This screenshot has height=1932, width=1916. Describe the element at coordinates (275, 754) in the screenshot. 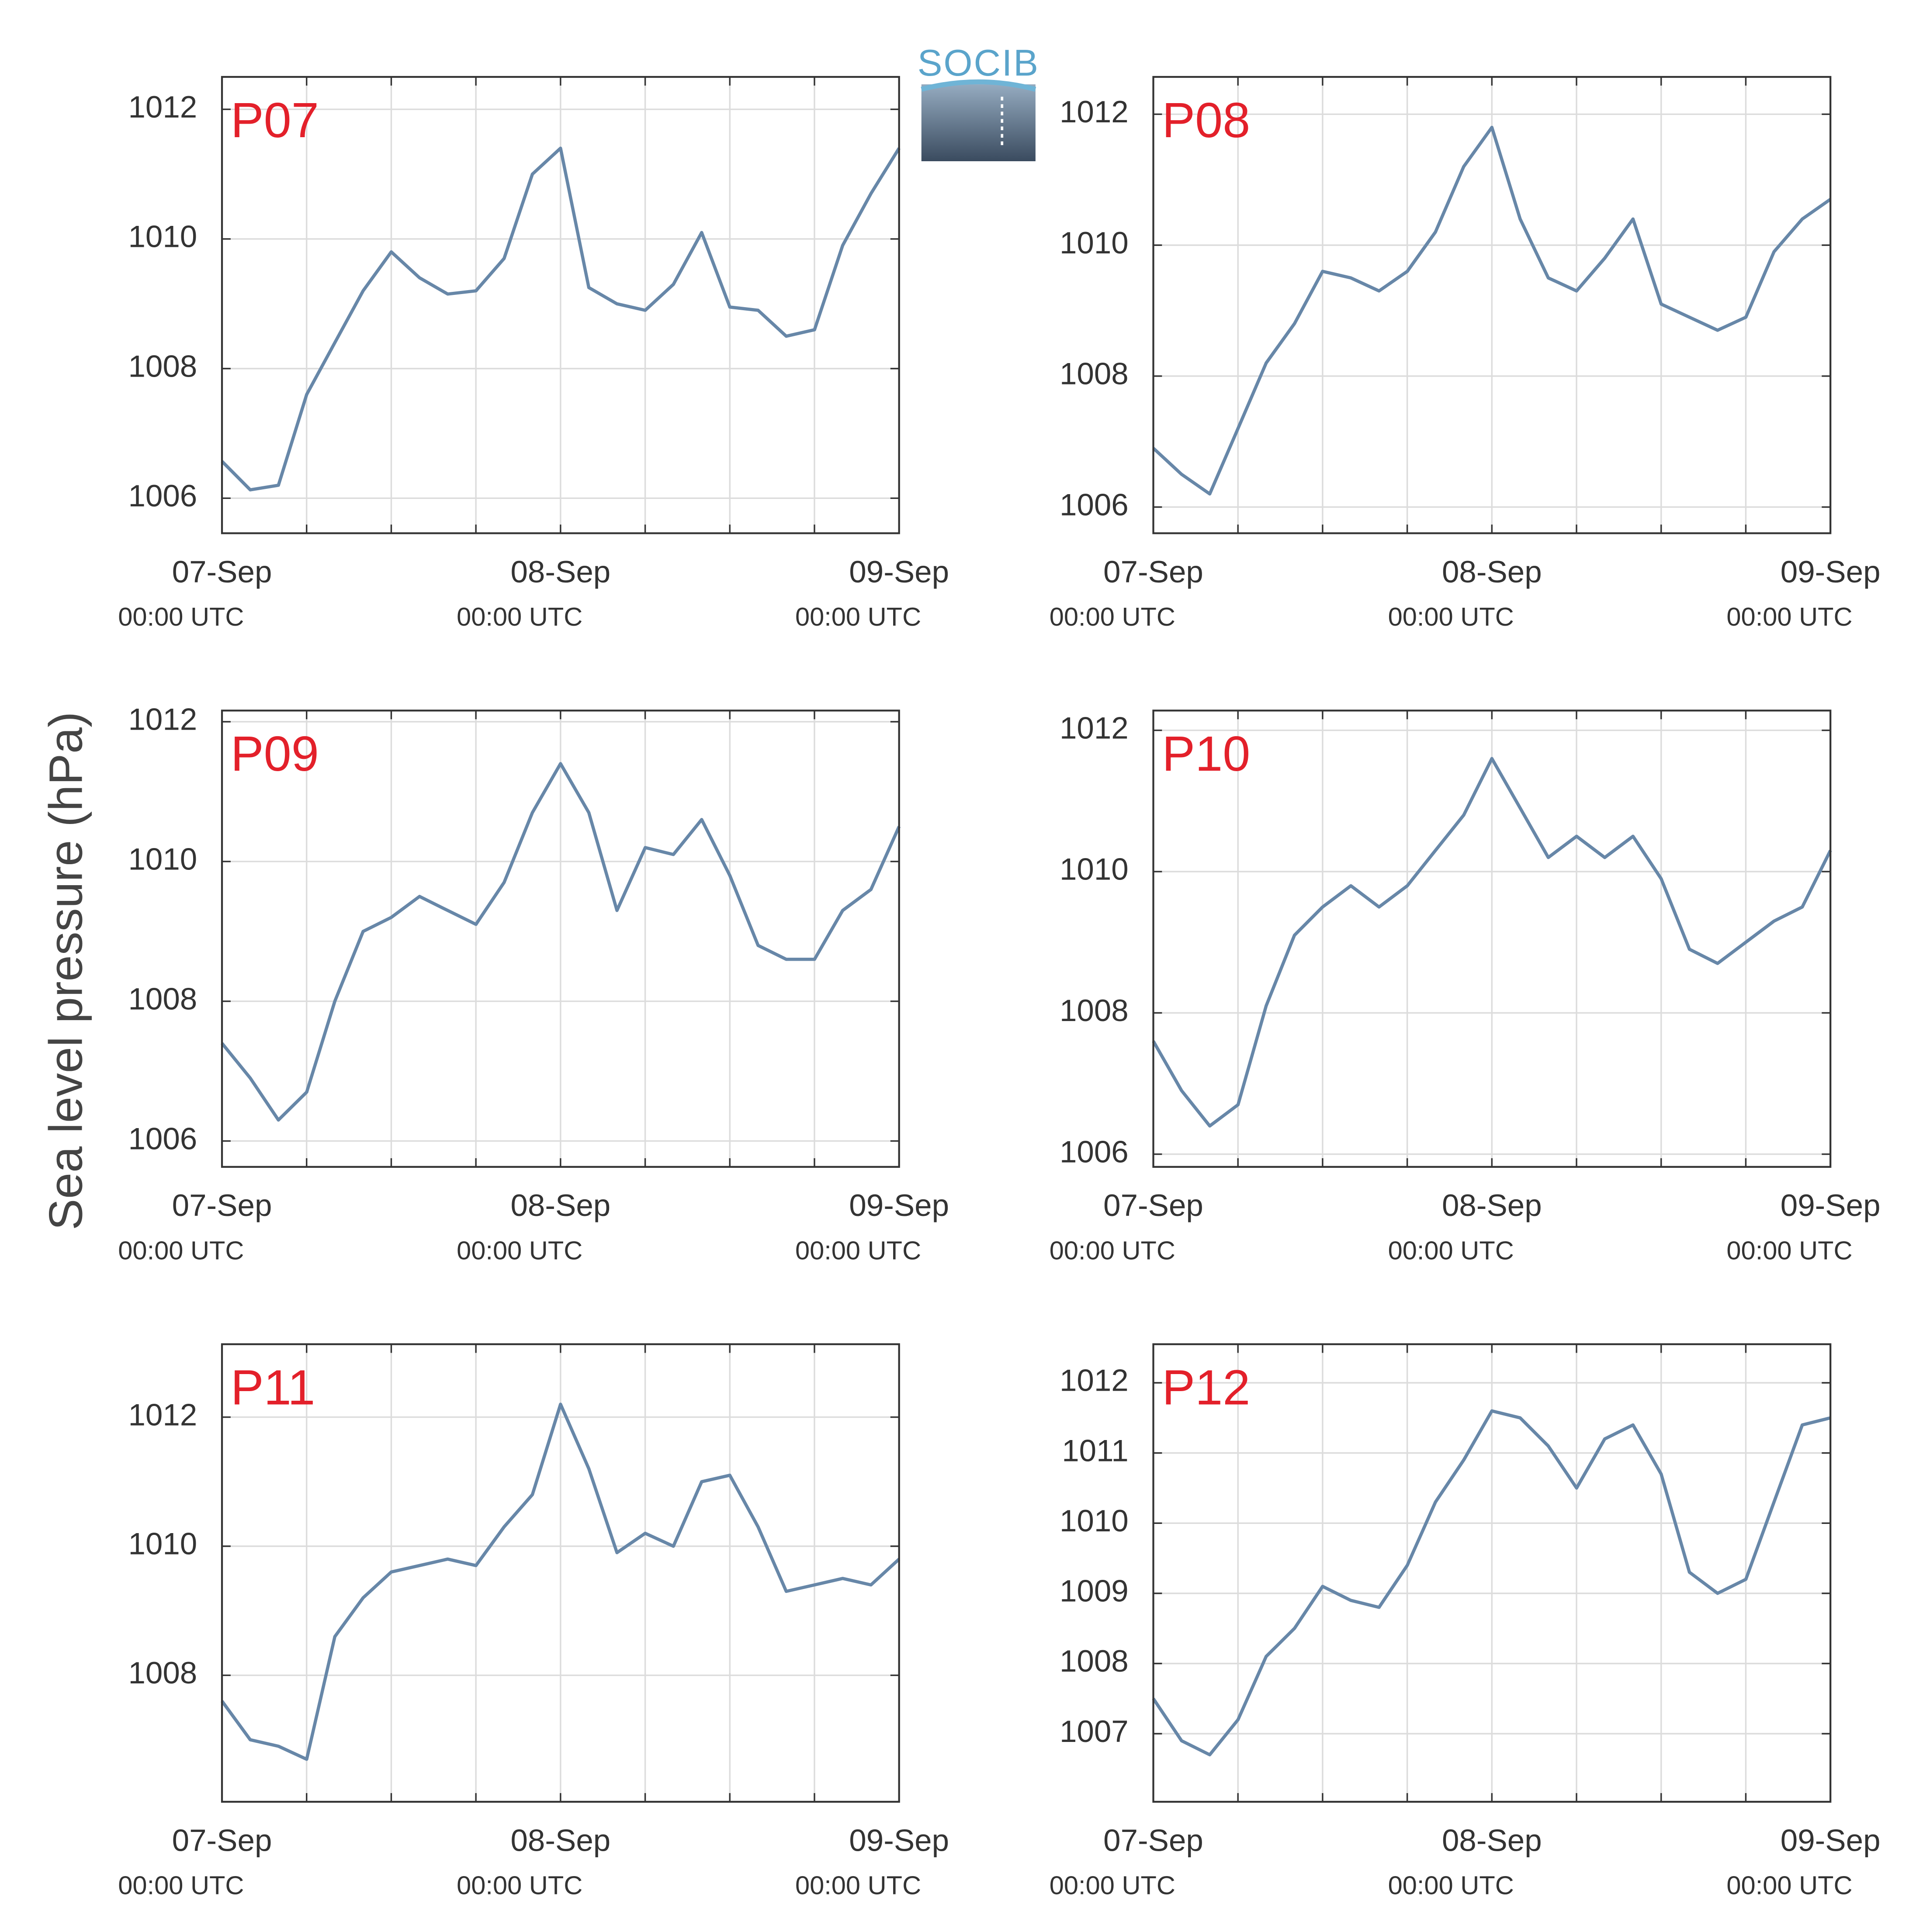

I see `panel-title: P09` at that location.